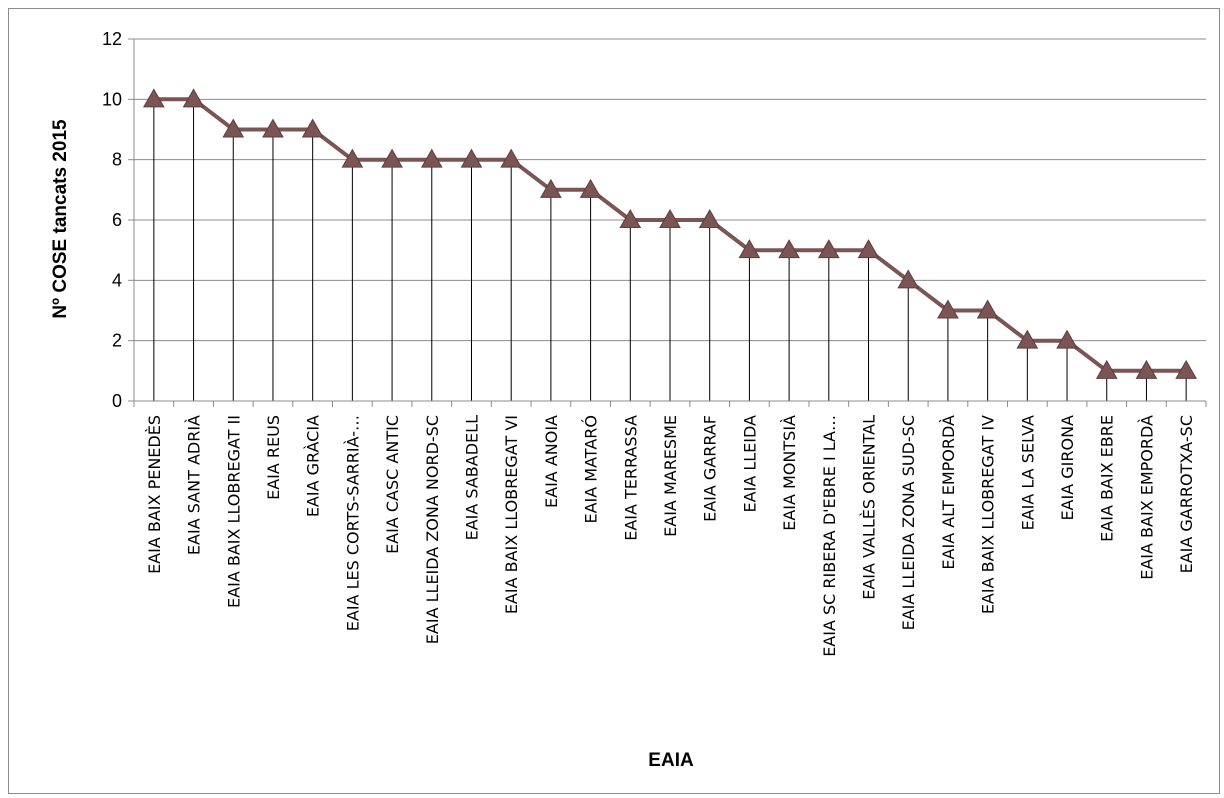  I want to click on y-tick-label: 4, so click(117, 280).